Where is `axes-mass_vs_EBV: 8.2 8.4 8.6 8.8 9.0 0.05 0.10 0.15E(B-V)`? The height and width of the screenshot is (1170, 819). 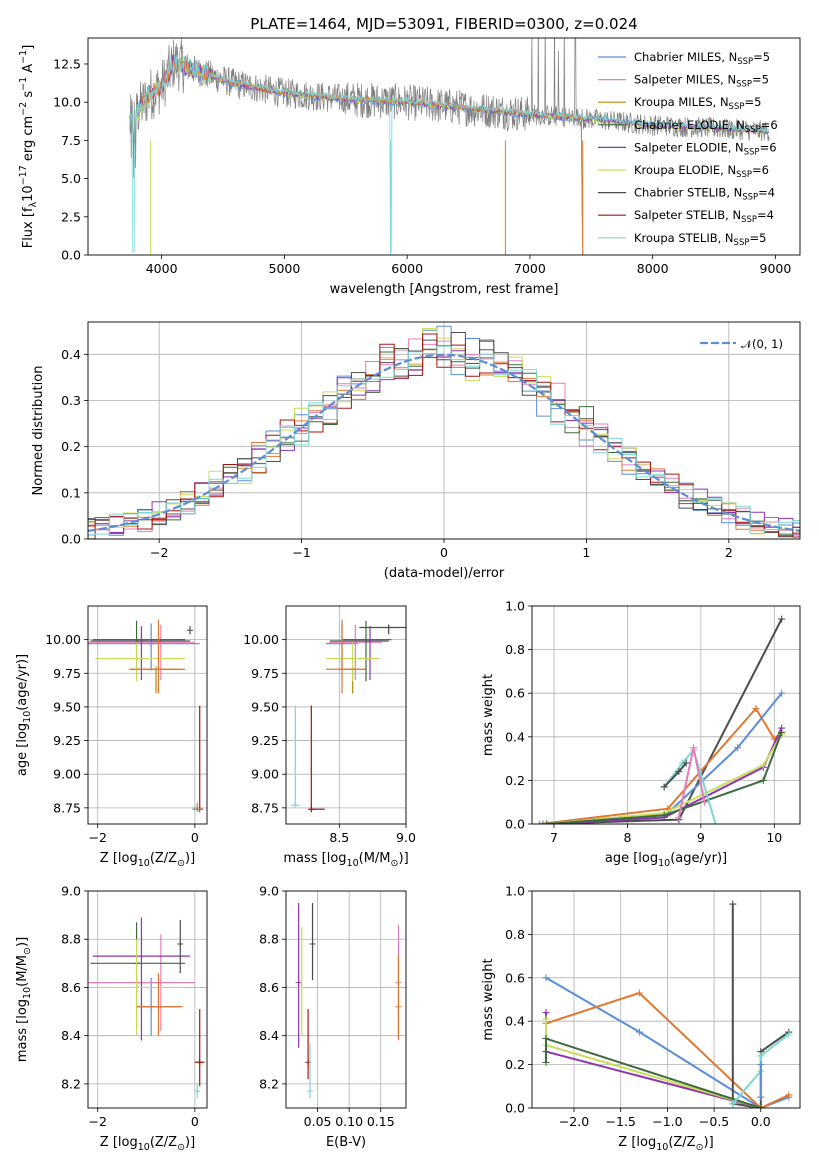
axes-mass_vs_EBV: 8.2 8.4 8.6 8.8 9.0 0.05 0.10 0.15E(B-V) is located at coordinates (332, 1017).